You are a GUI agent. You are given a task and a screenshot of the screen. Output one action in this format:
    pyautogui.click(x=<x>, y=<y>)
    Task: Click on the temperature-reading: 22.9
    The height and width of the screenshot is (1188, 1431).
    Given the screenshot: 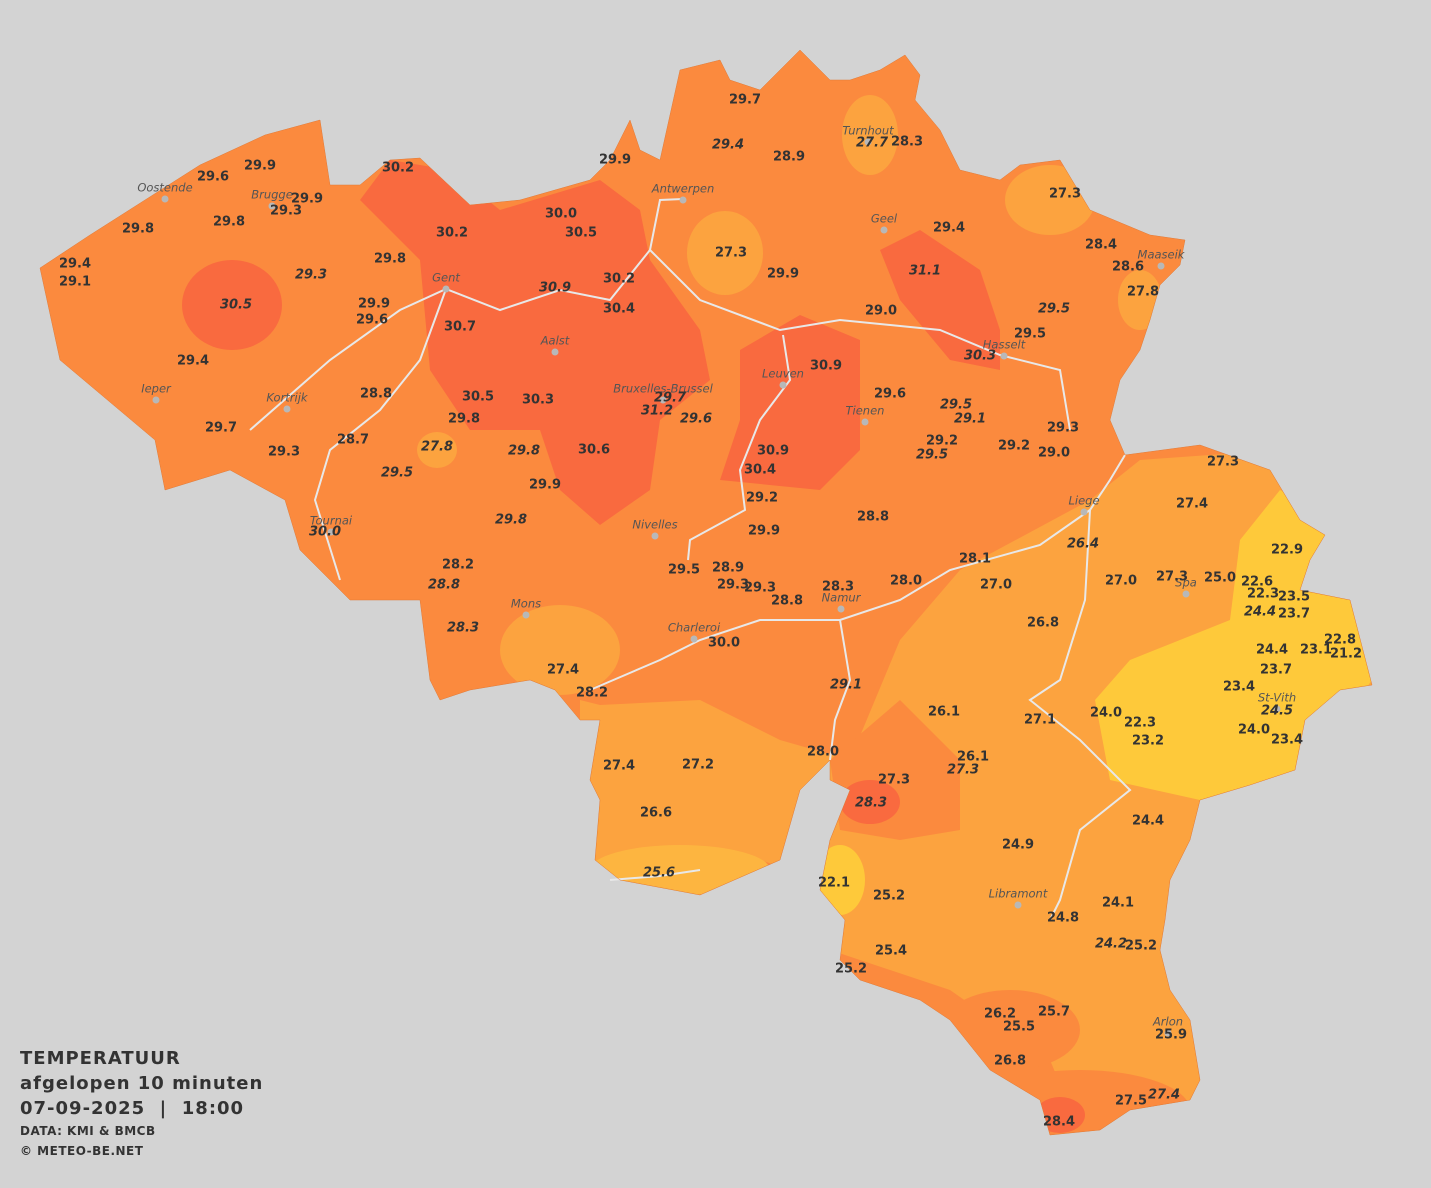 What is the action you would take?
    pyautogui.click(x=1287, y=550)
    